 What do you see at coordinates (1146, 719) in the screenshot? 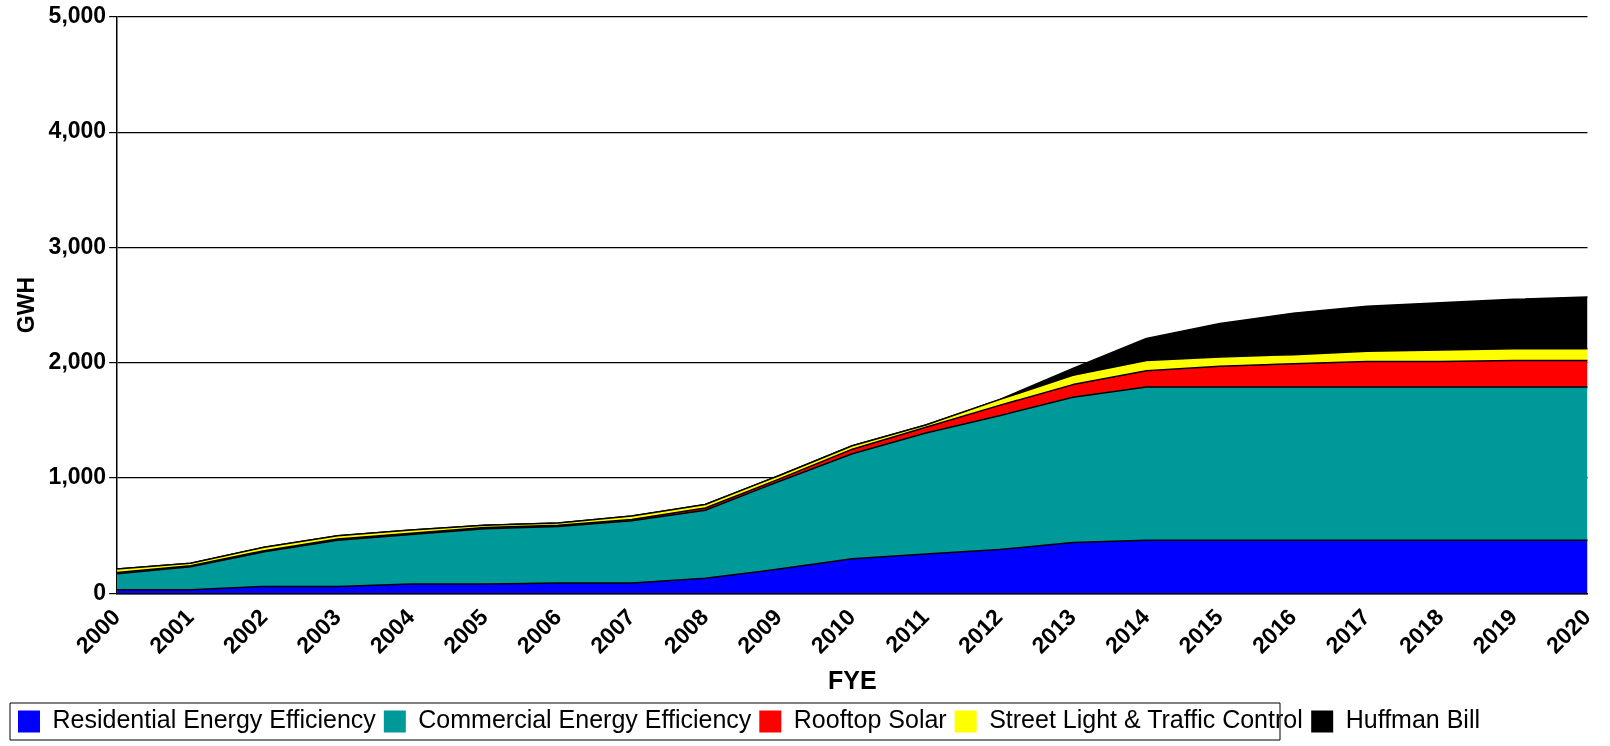
I see `legend-label: Street Light & Traffic Control` at bounding box center [1146, 719].